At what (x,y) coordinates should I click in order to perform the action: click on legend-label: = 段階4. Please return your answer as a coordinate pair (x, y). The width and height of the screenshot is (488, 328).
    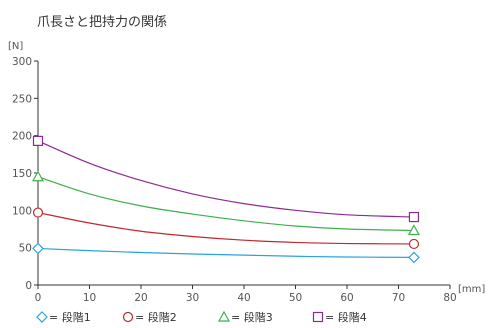
    Looking at the image, I should click on (346, 317).